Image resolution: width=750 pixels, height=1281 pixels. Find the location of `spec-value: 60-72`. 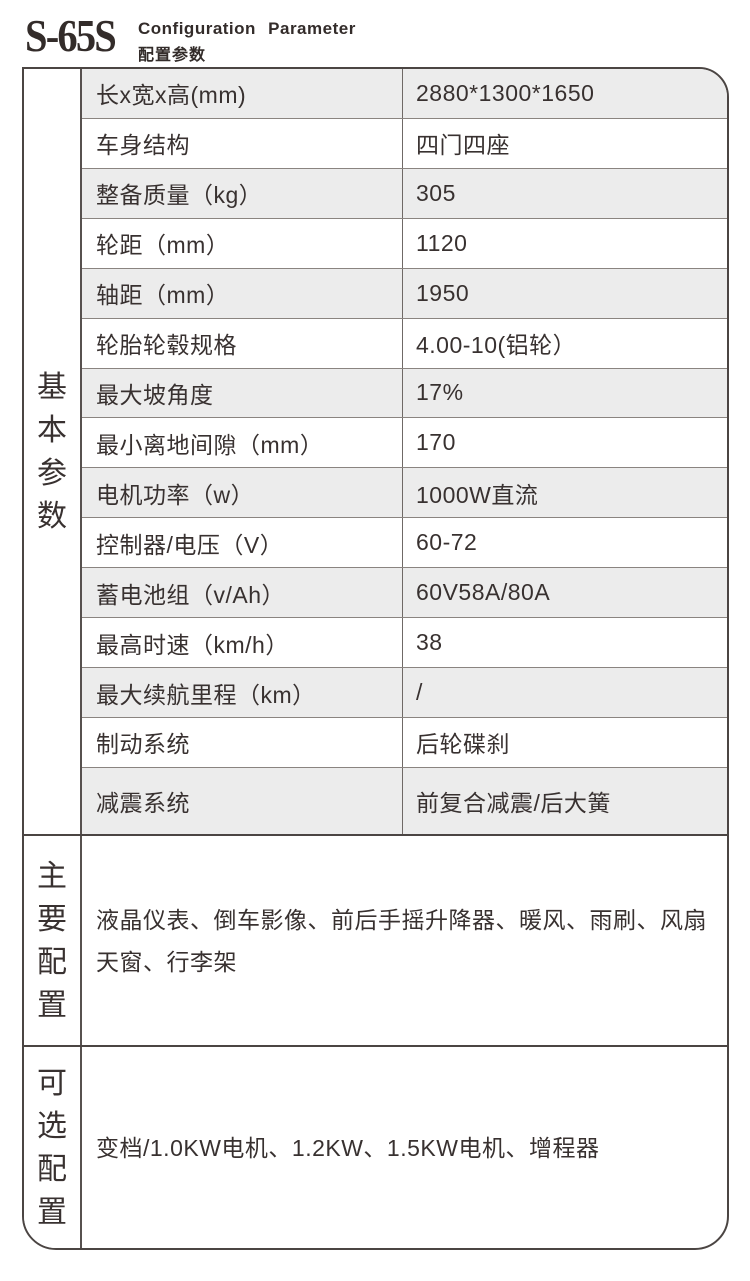

spec-value: 60-72 is located at coordinates (447, 542).